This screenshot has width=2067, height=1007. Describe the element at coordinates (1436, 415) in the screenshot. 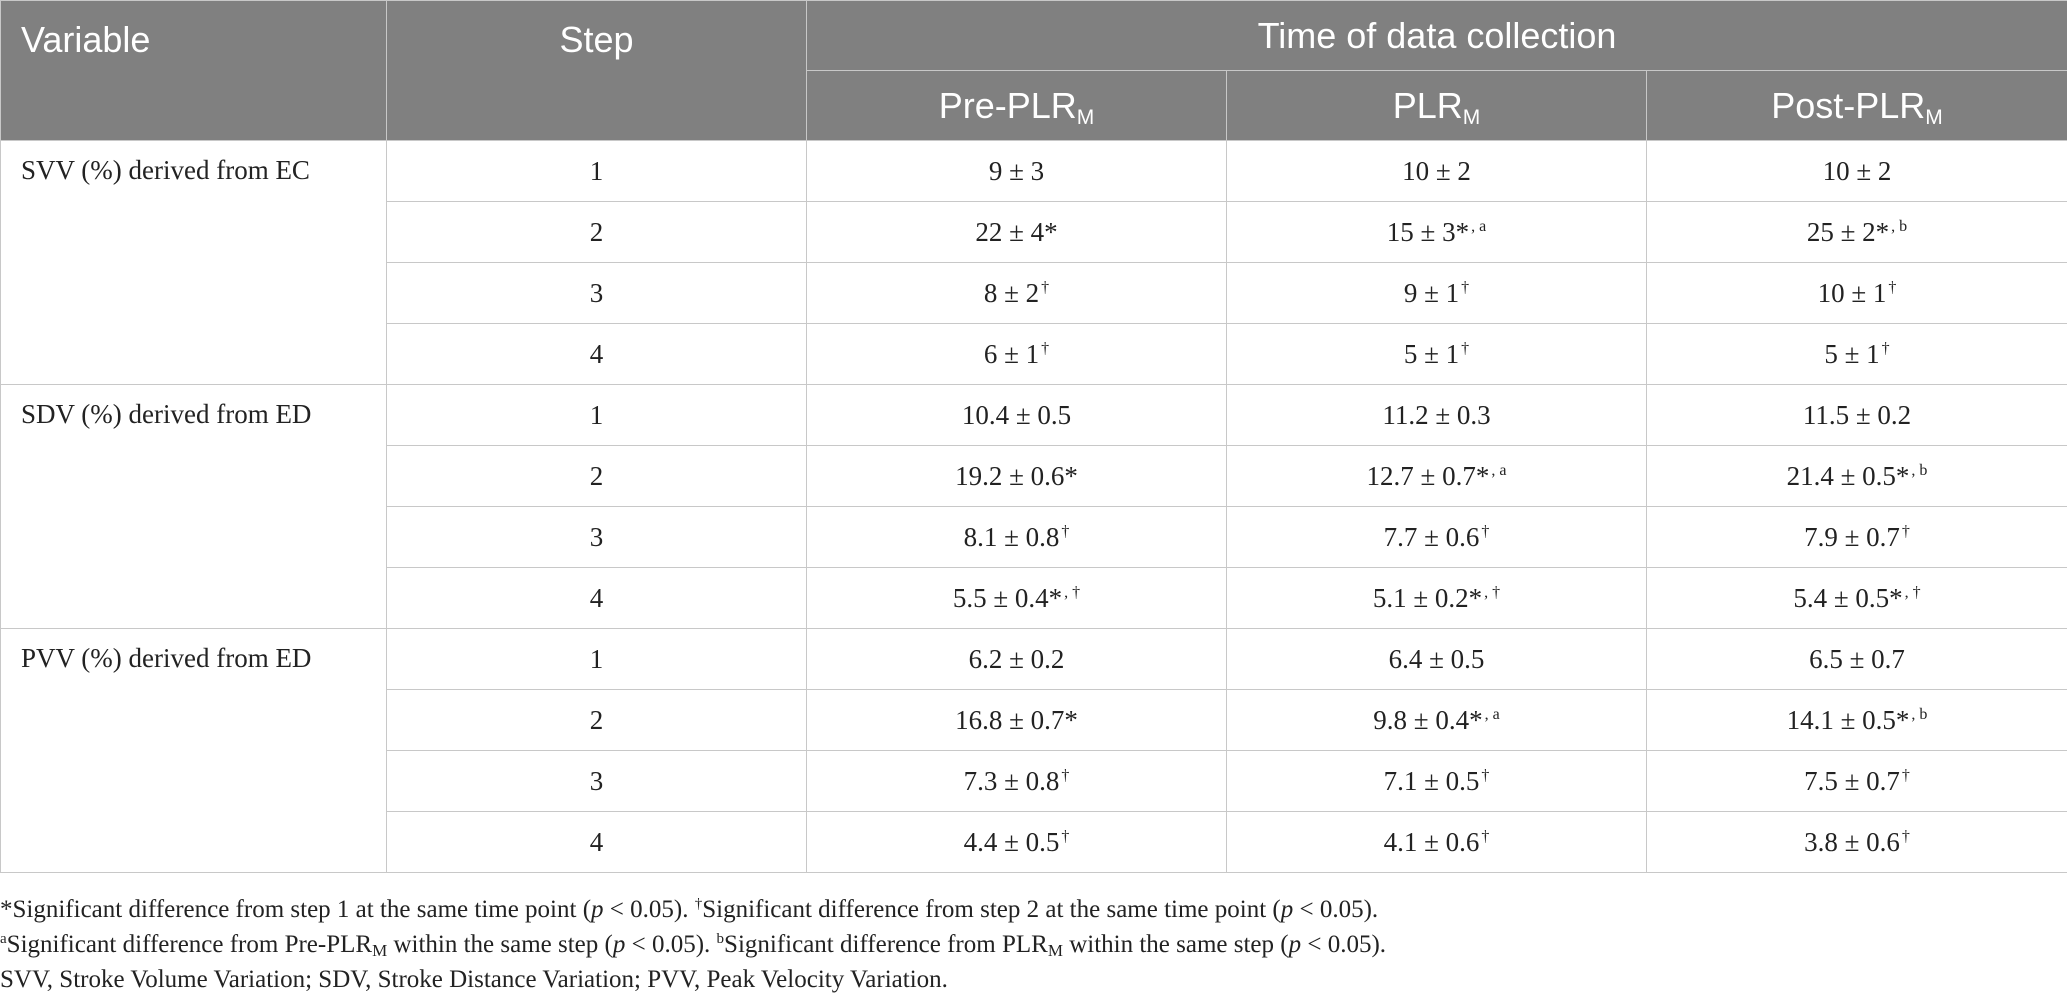

I see `value-cell: 11.2 ± 0.3` at that location.